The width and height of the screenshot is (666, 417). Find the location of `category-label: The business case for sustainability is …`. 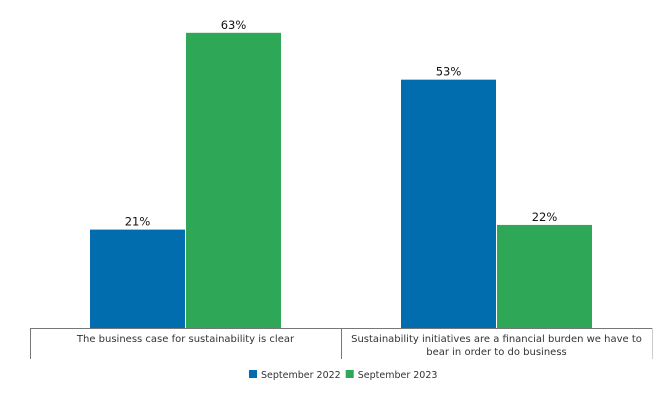

category-label: The business case for sustainability is … is located at coordinates (185, 339).